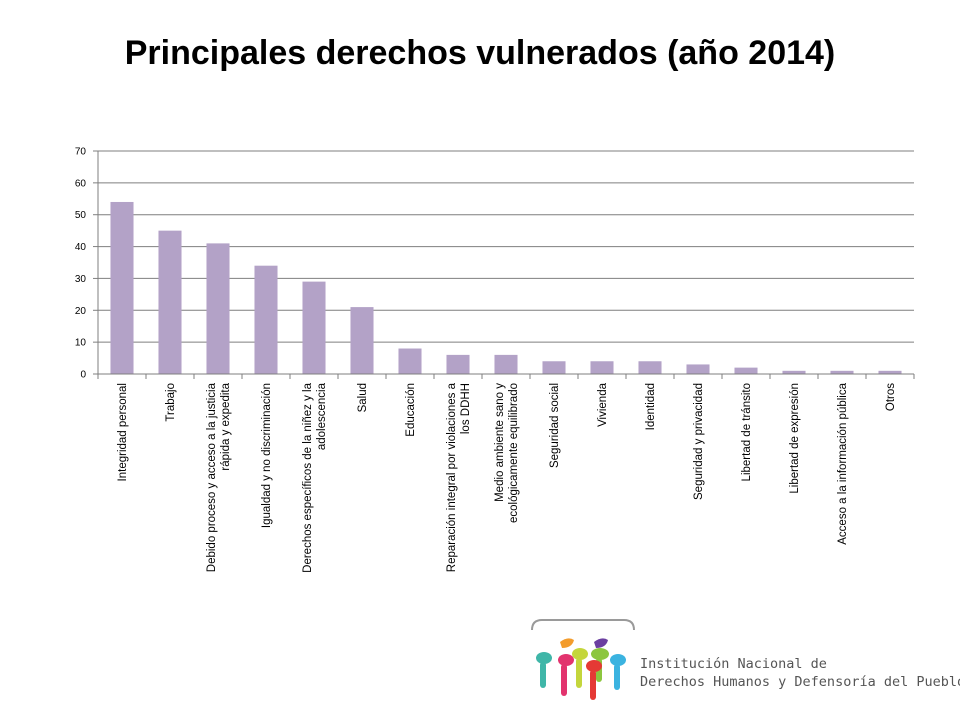  I want to click on category-label-line: Vivienda, so click(603, 404).